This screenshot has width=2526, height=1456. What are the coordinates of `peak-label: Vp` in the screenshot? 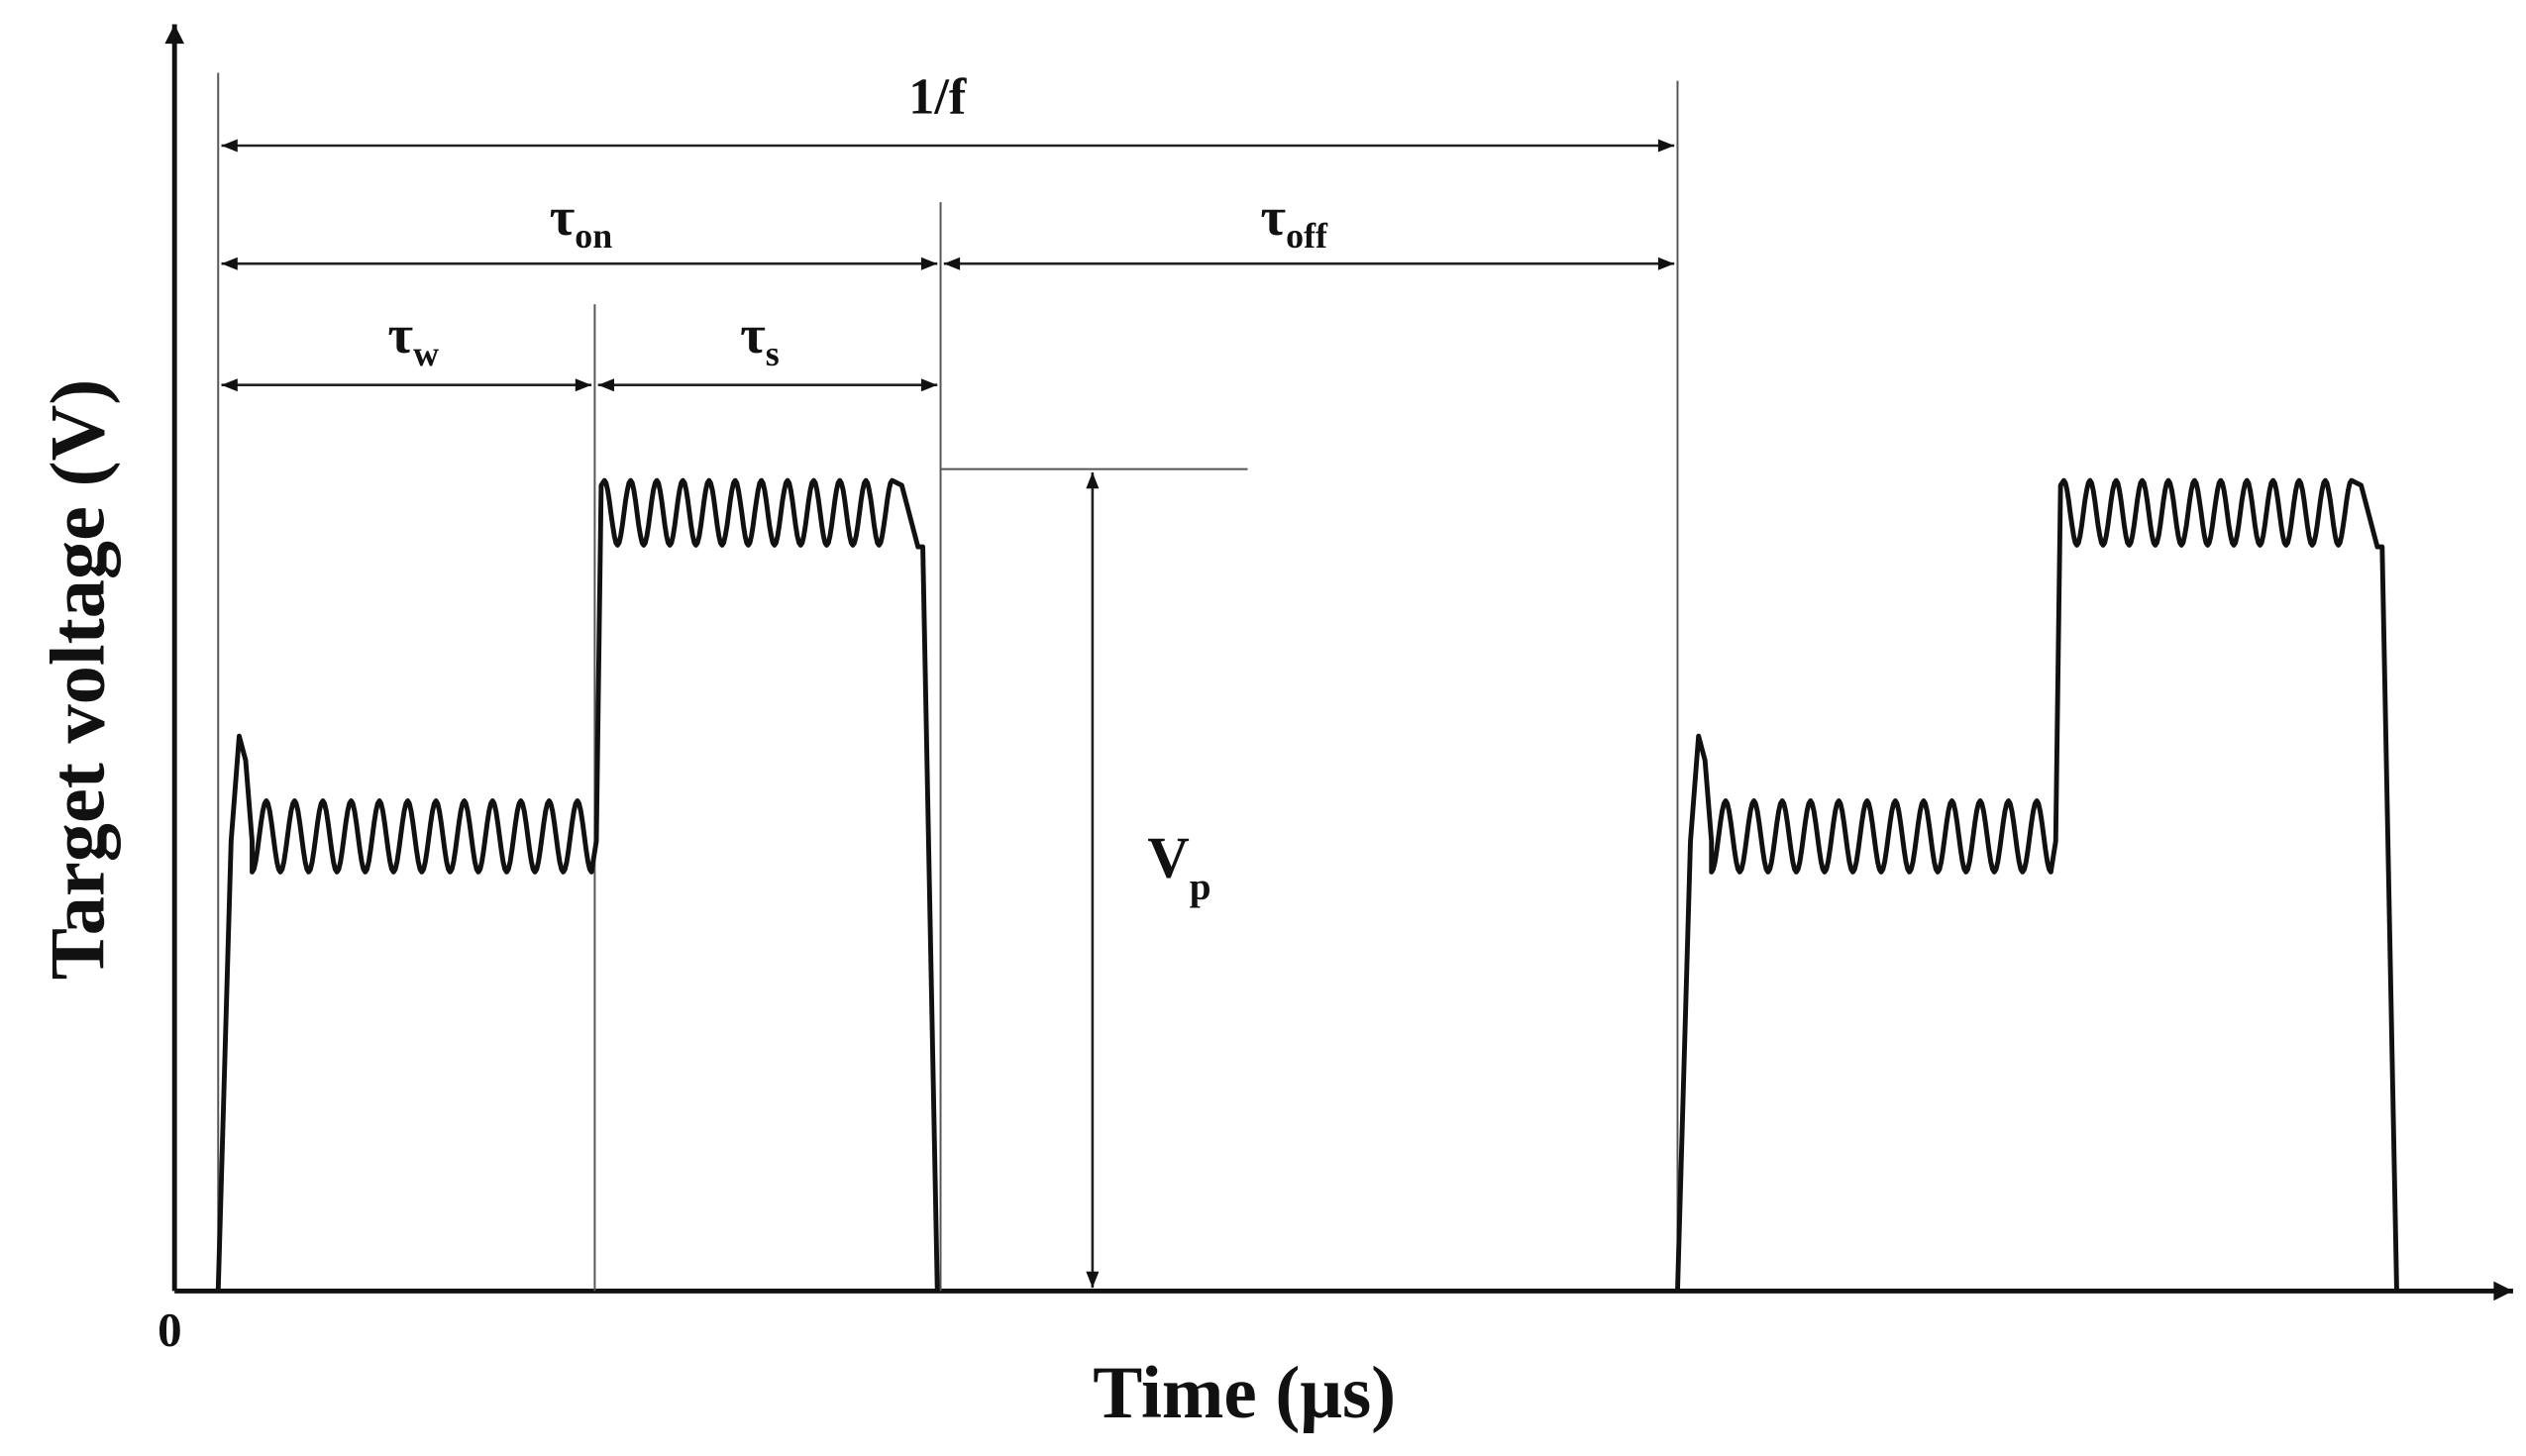 It's located at (1178, 866).